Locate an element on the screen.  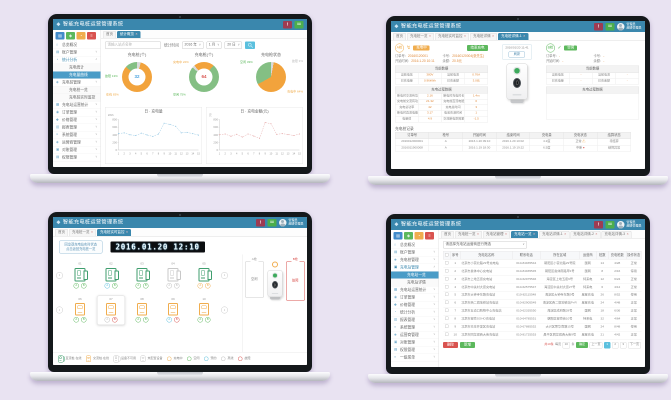
select-all-checkbox is located at coordinates (447, 254).